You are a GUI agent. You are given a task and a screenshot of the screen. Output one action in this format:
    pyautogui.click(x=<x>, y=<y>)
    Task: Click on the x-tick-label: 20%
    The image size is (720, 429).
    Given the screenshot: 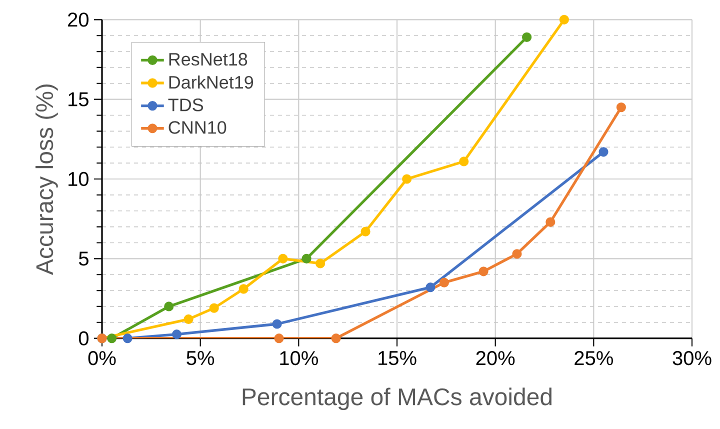 What is the action you would take?
    pyautogui.click(x=495, y=358)
    